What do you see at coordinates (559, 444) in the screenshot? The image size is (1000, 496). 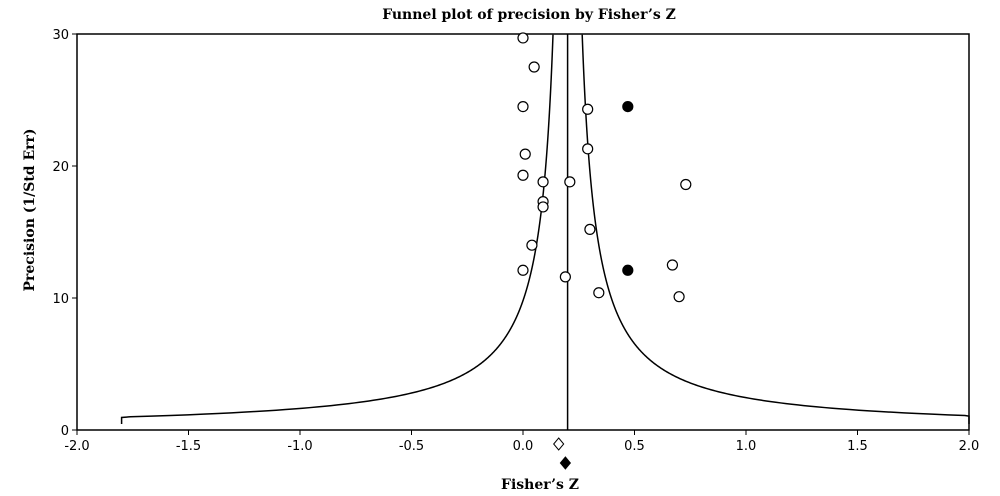 I see `observed-summary-diamond` at bounding box center [559, 444].